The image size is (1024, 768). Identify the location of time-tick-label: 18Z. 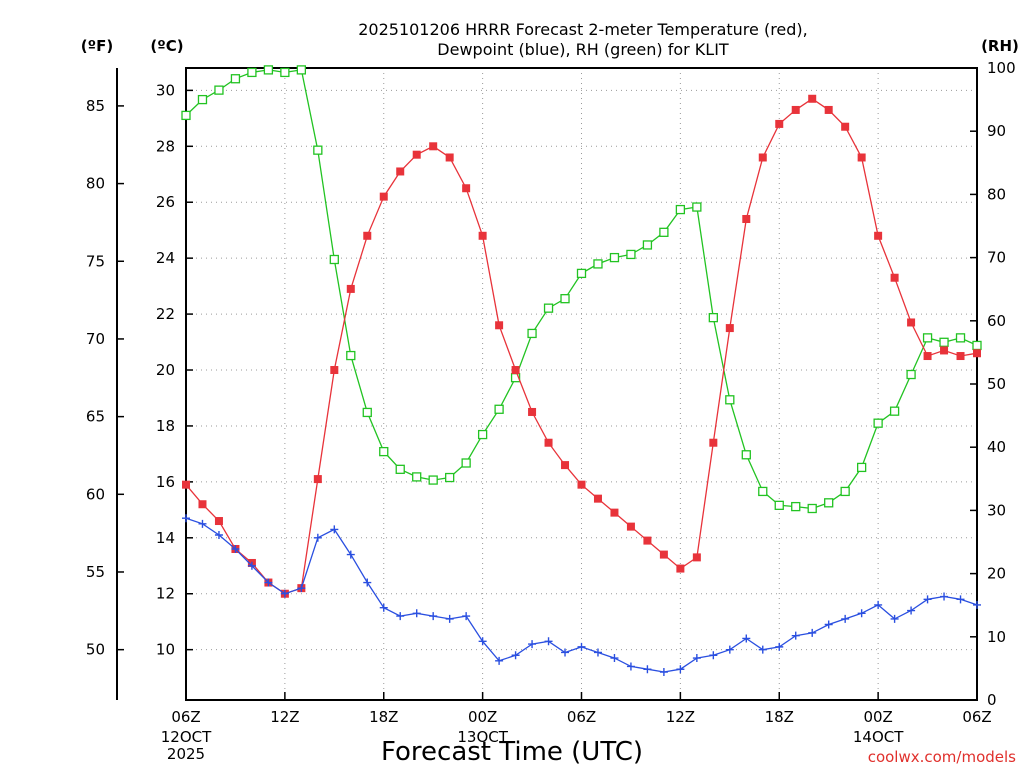
(779, 717).